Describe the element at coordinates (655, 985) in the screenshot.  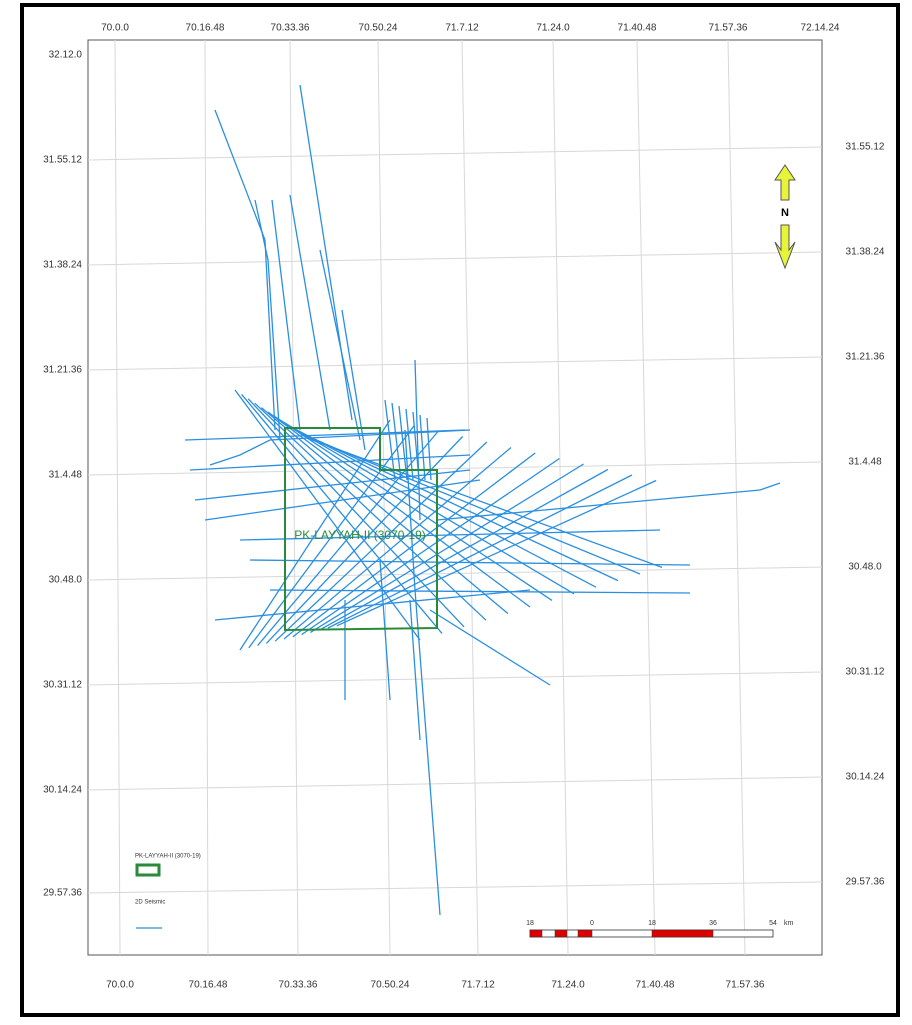
I see `bottom-label: 71.40.48` at that location.